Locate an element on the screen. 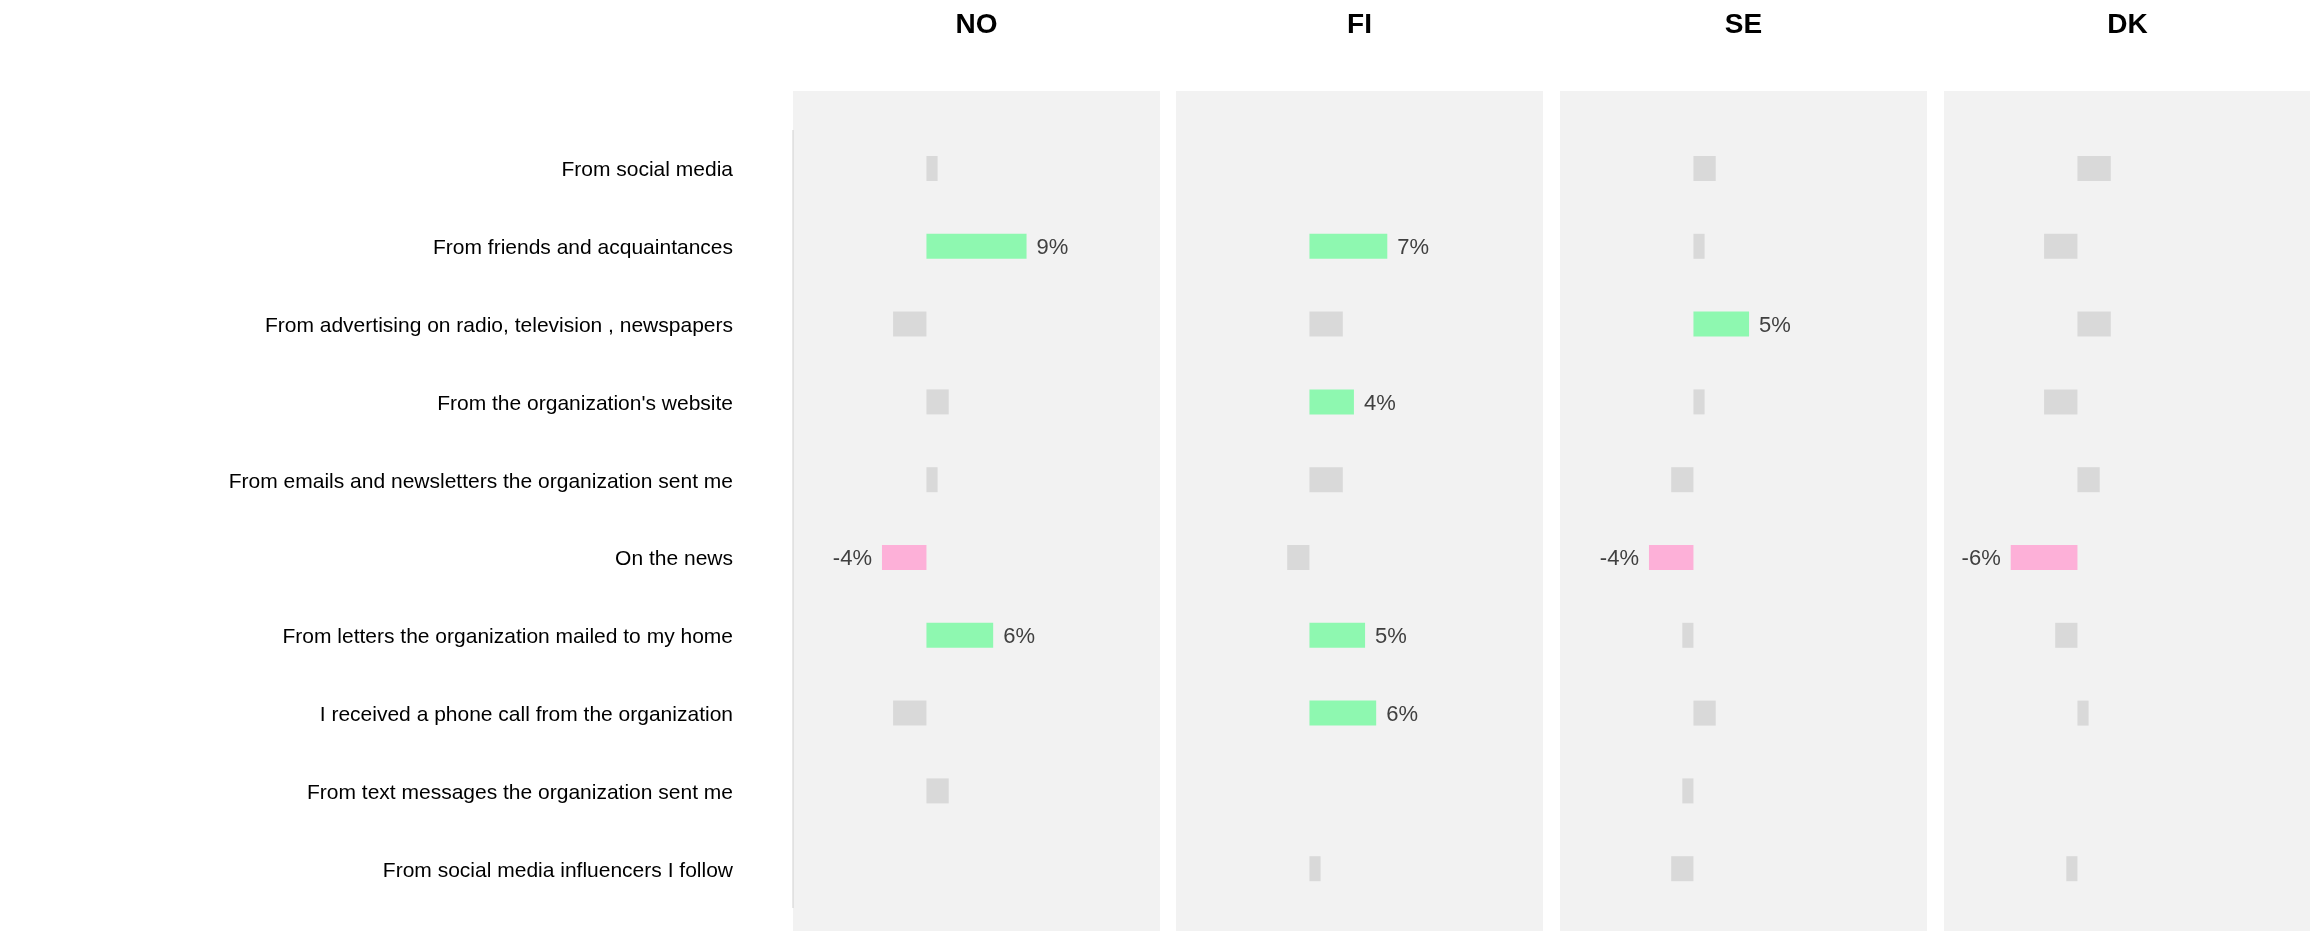 The height and width of the screenshot is (931, 2310). y-tick-label: From letters the organization mailed to my home is located at coordinates (507, 636).